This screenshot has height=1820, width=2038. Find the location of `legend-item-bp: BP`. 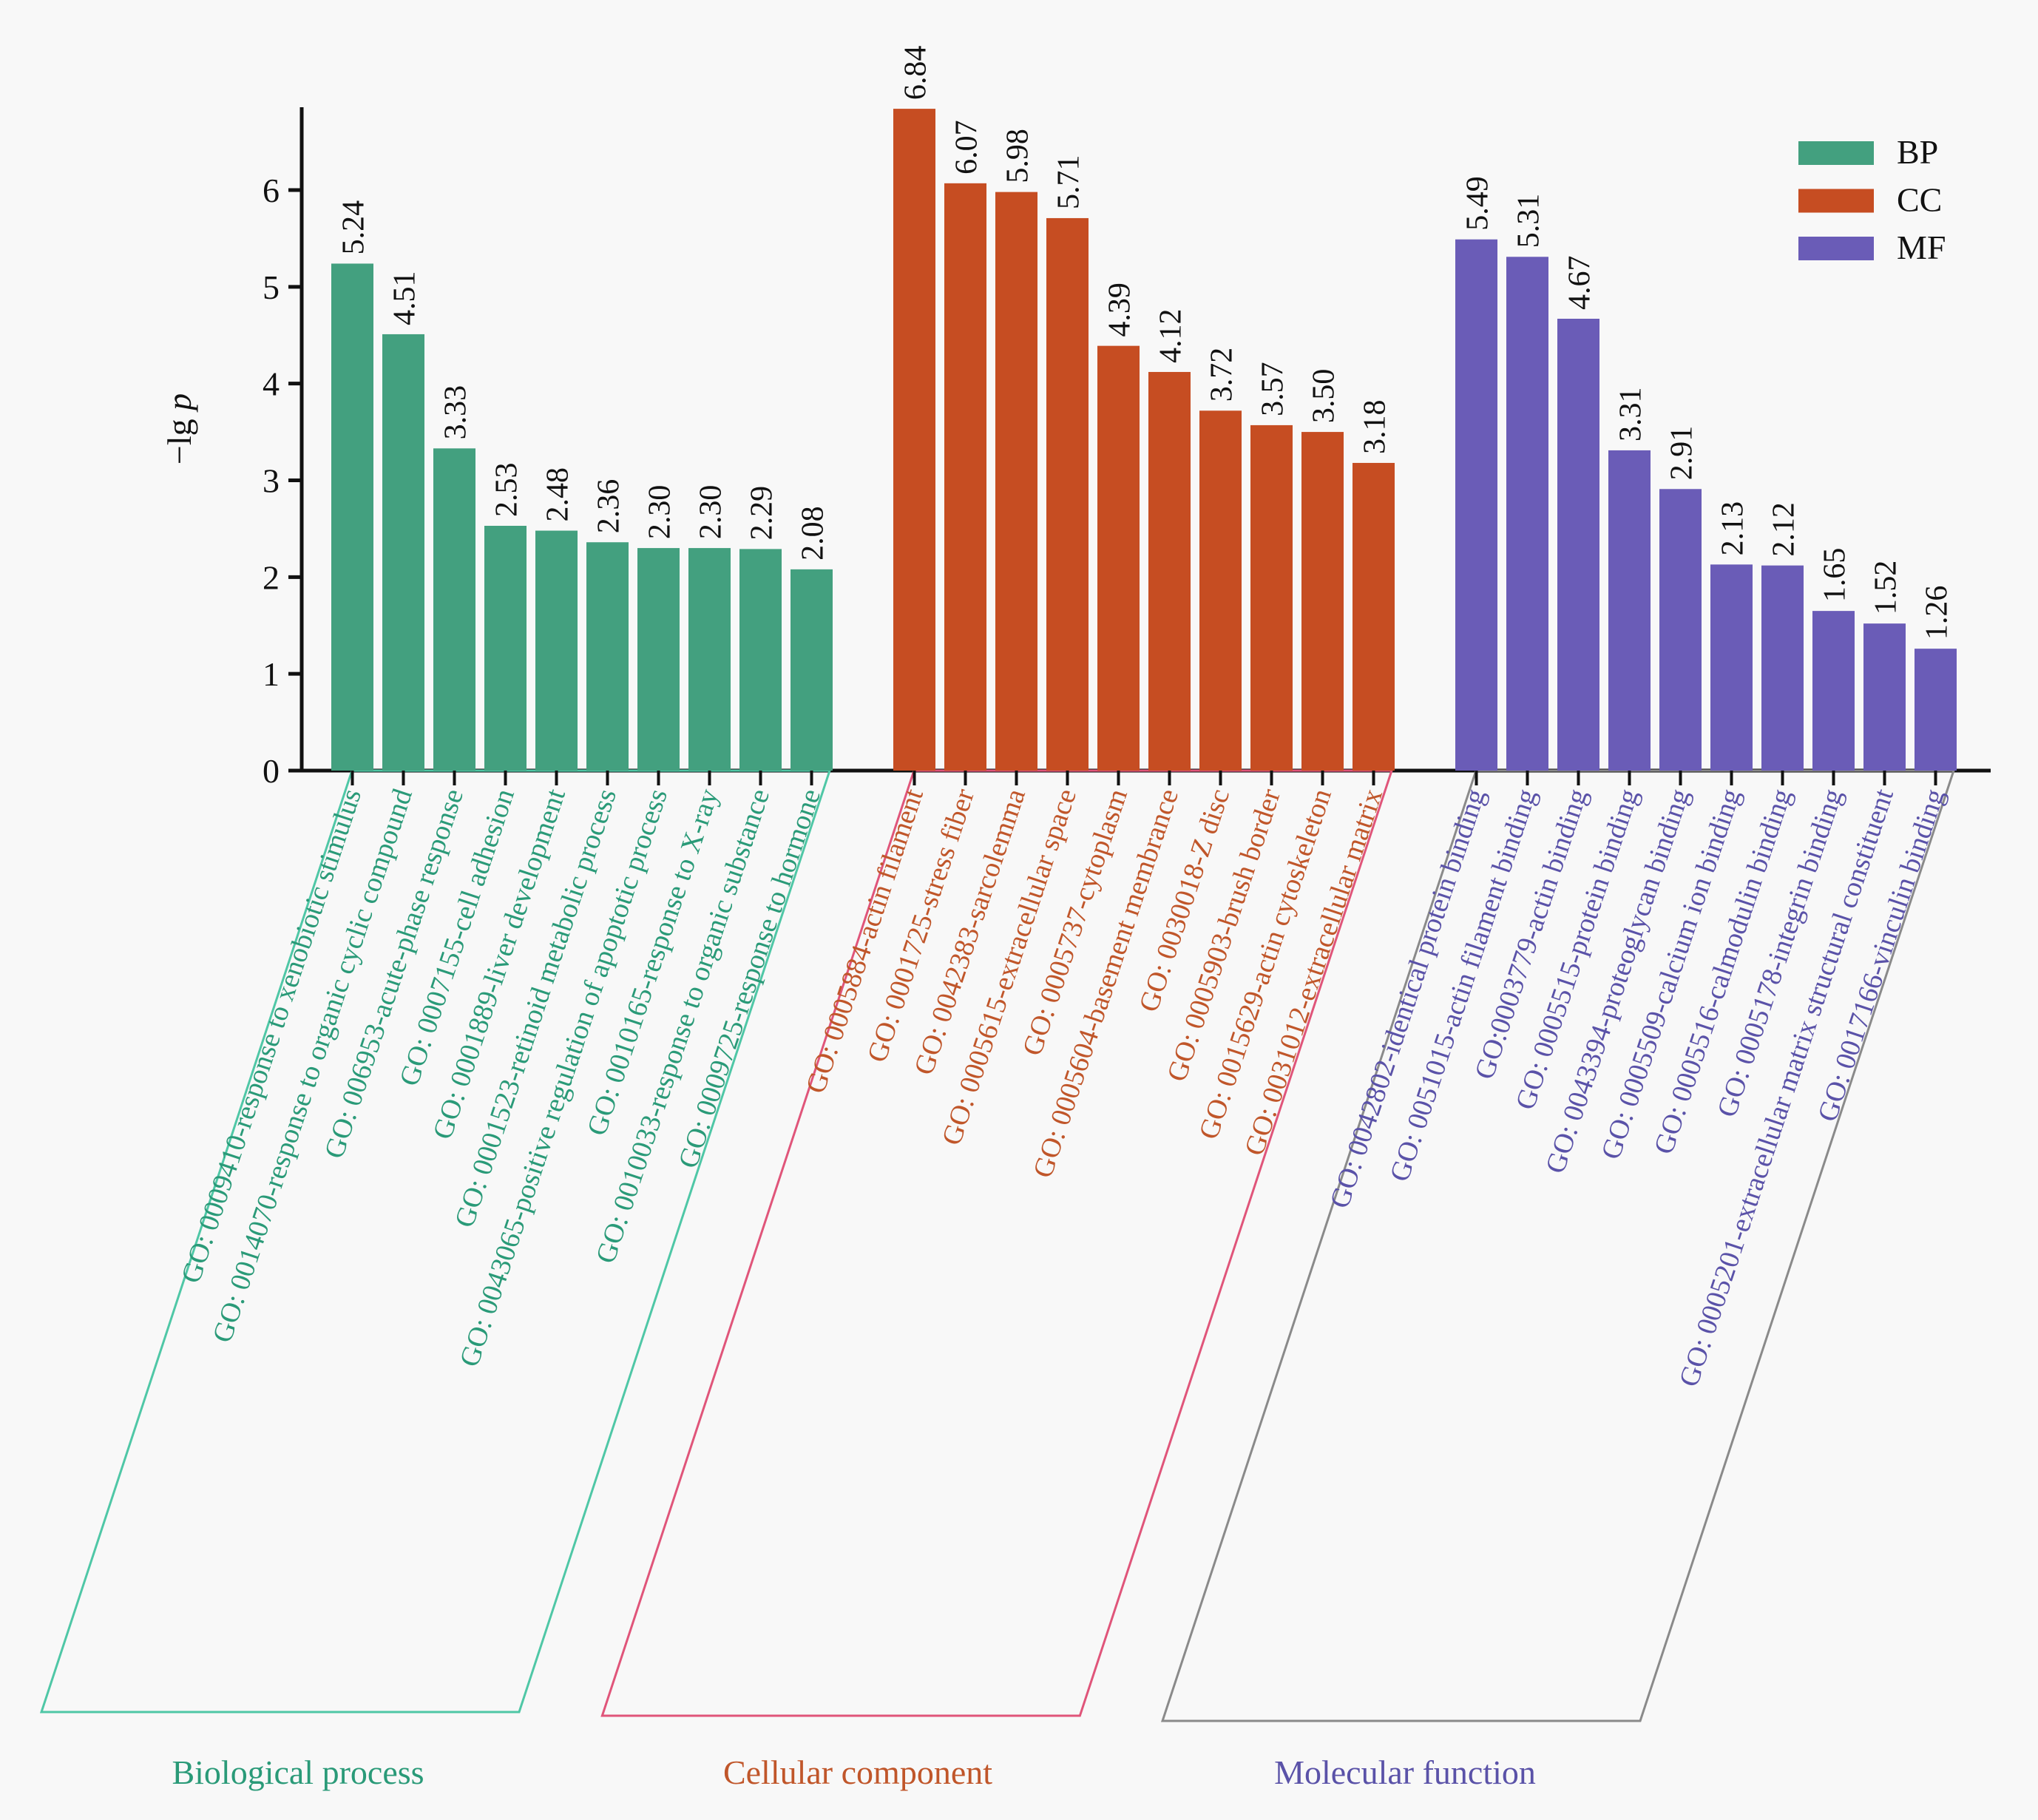

legend-item-bp: BP is located at coordinates (1868, 152).